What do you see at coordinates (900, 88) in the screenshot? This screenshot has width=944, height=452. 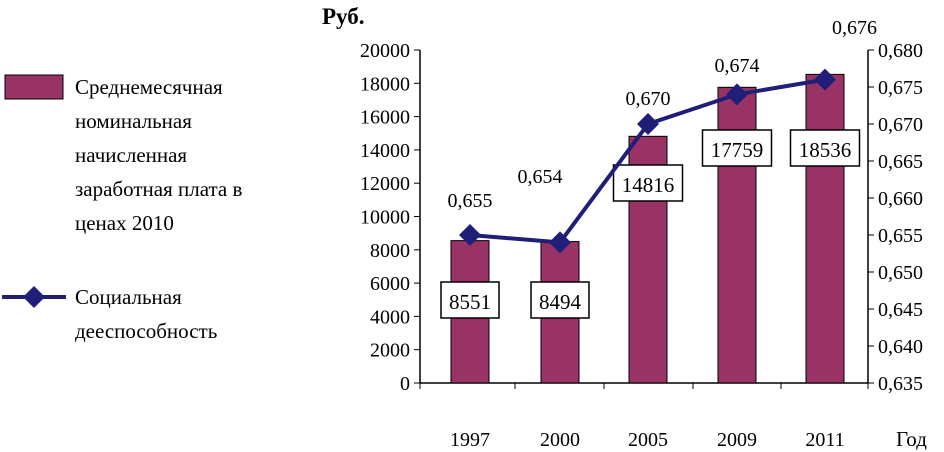 I see `right-tick-label: 0,675` at bounding box center [900, 88].